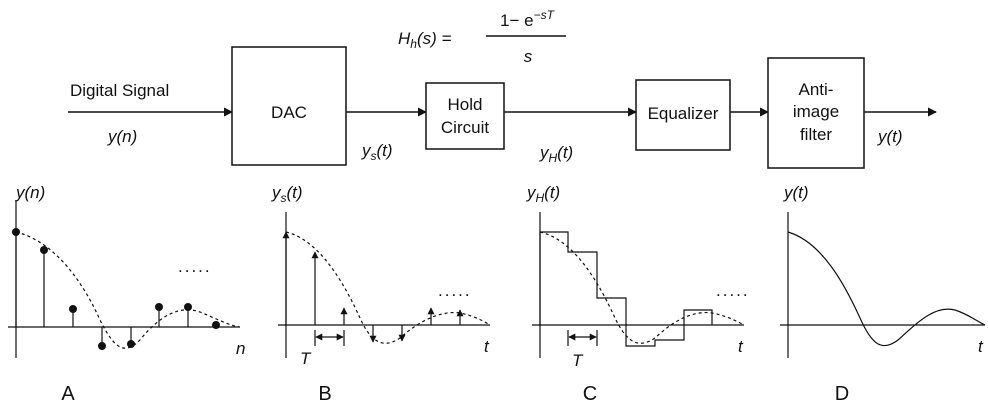 The height and width of the screenshot is (408, 988). Describe the element at coordinates (981, 346) in the screenshot. I see `plot-d-xlabel: t` at that location.